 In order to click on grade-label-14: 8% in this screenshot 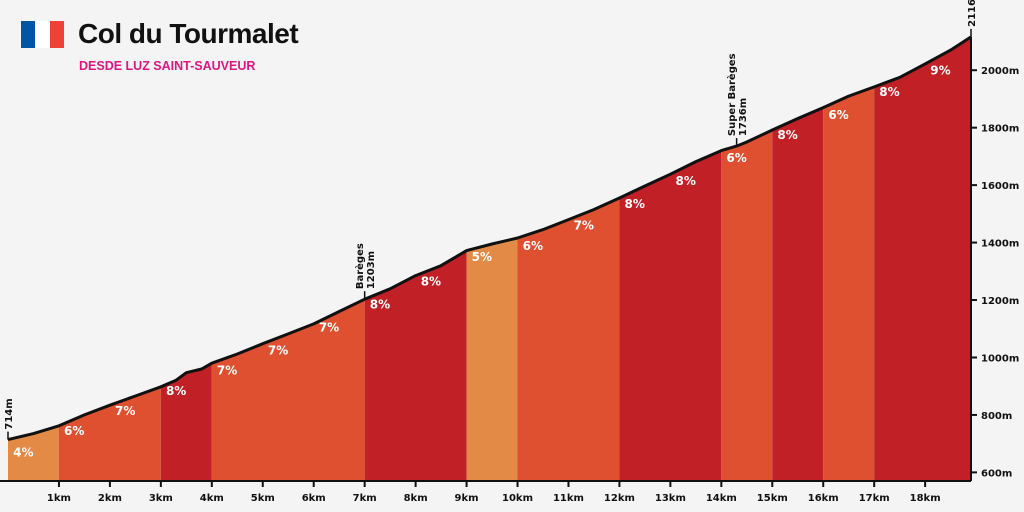, I will do `click(685, 181)`.